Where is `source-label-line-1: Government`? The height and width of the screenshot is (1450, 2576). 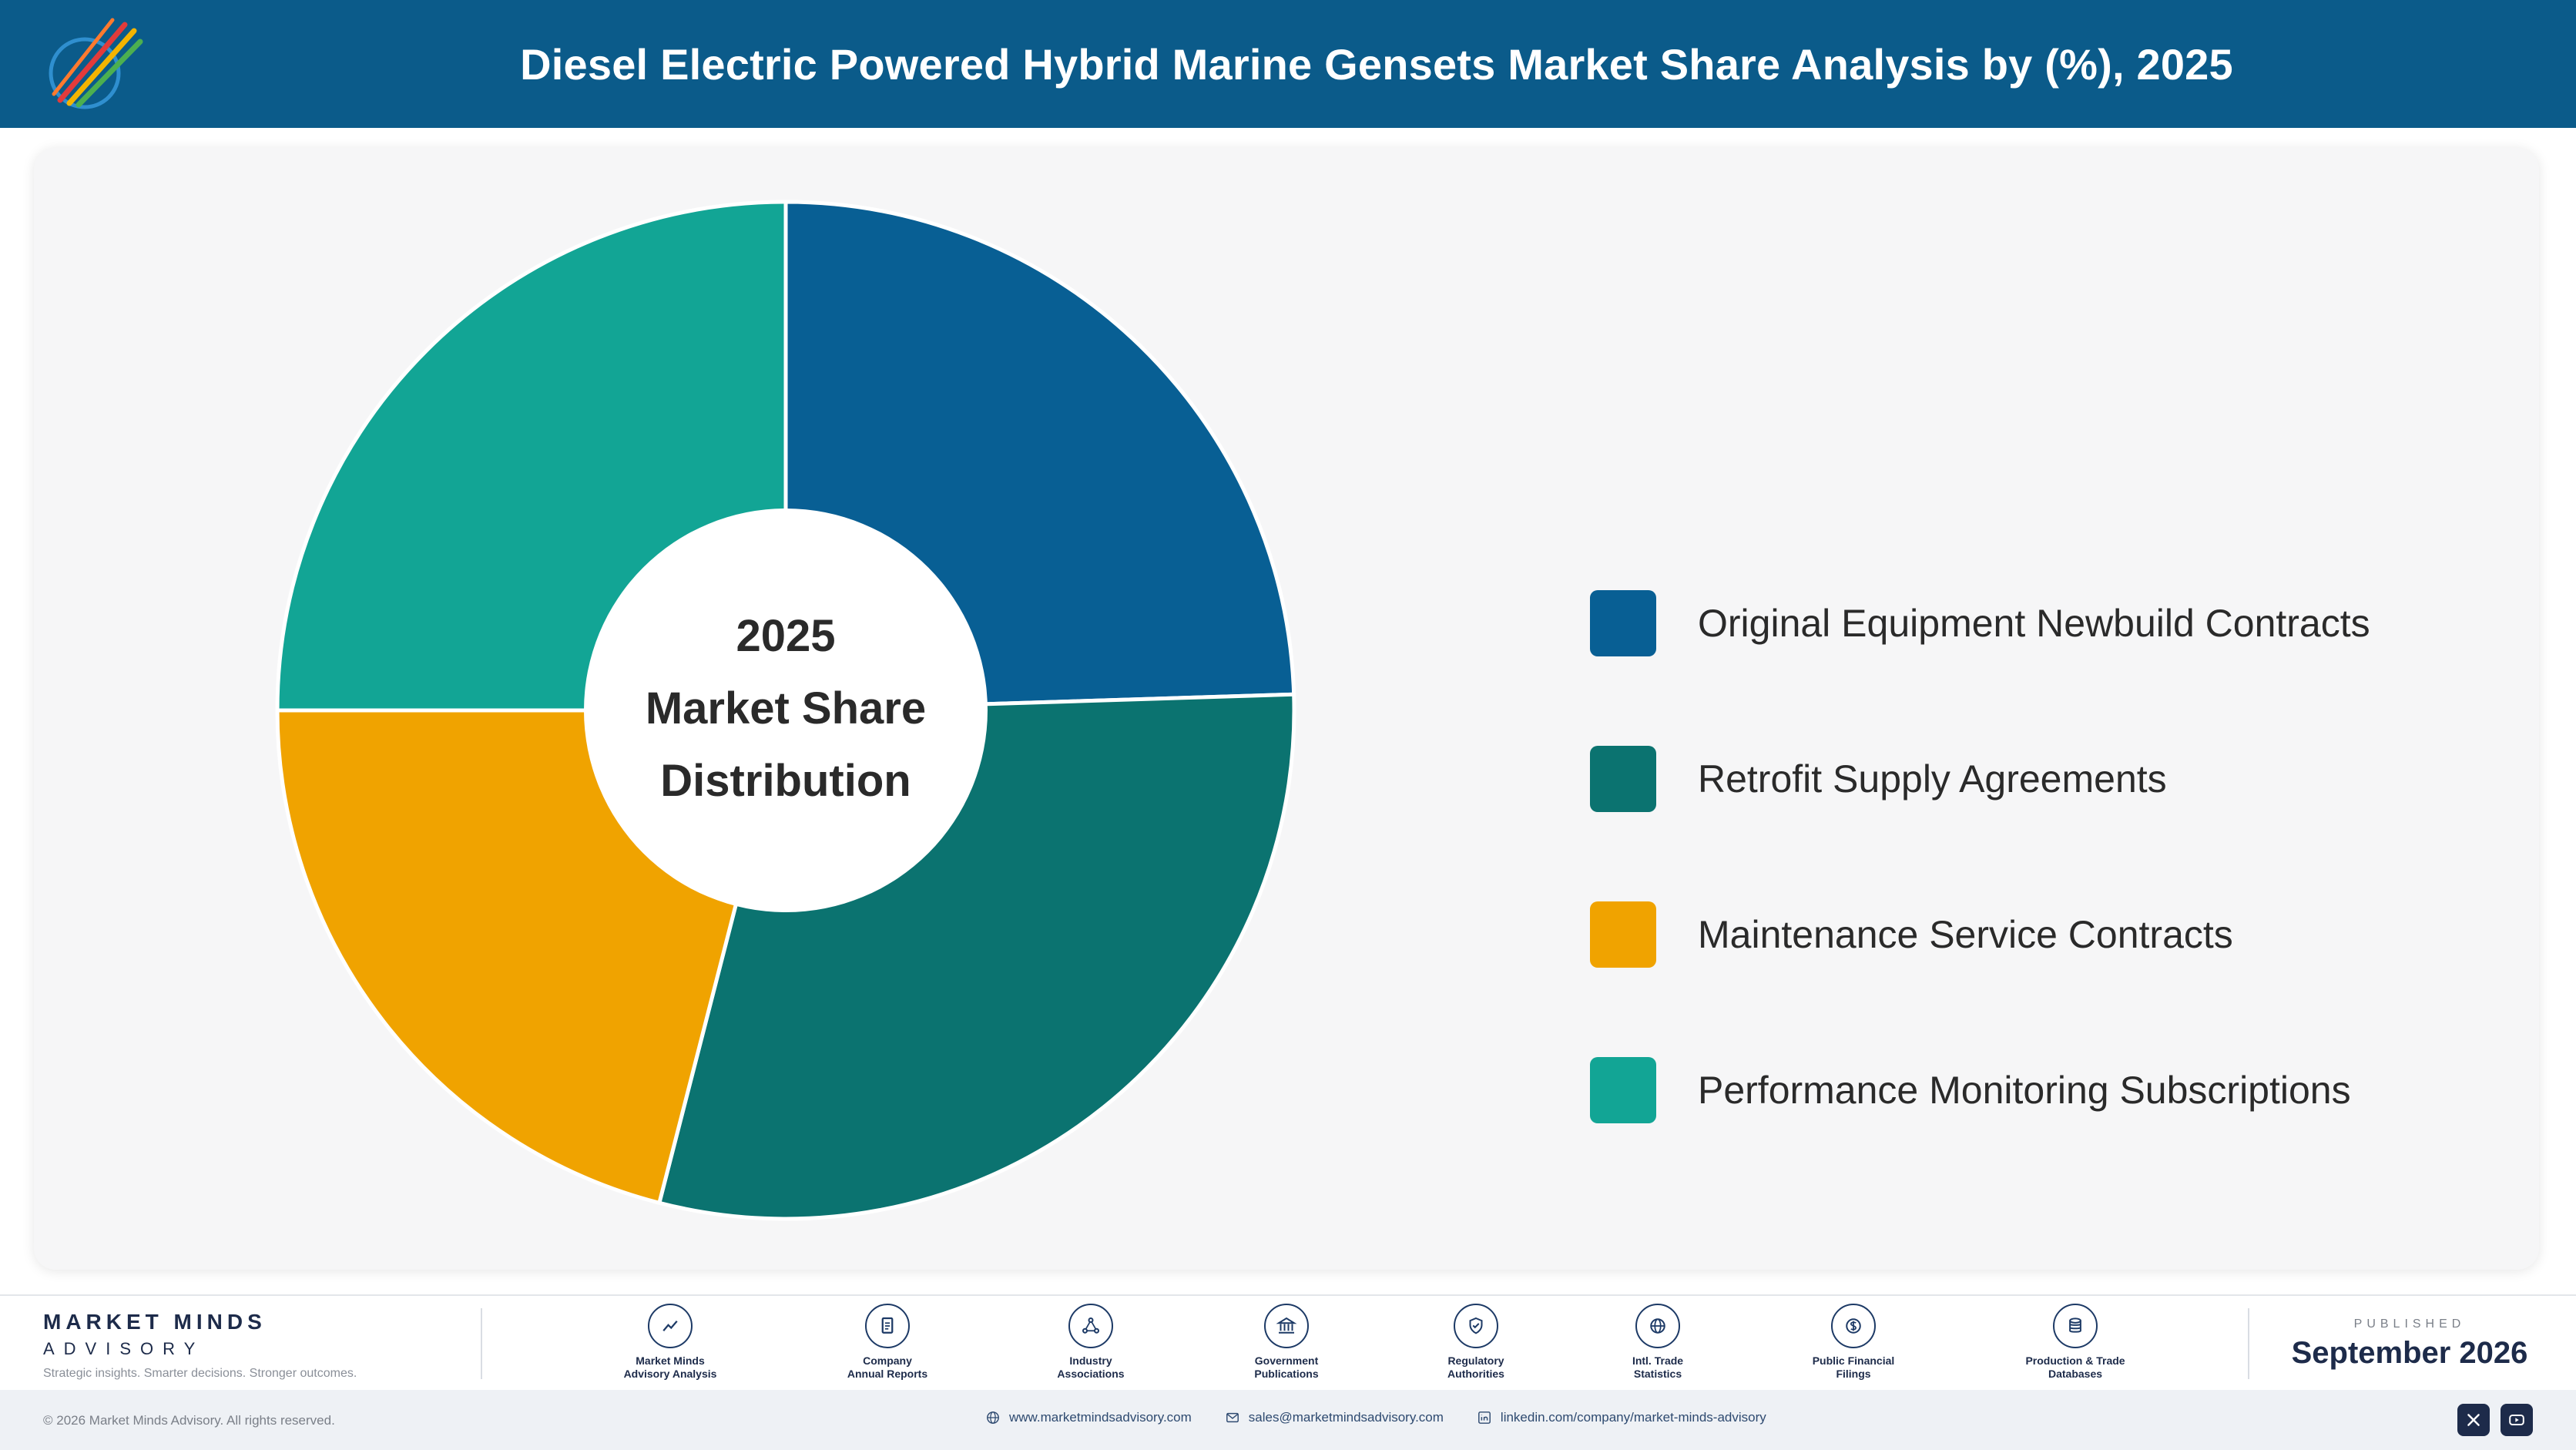 source-label-line-1: Government is located at coordinates (1286, 1360).